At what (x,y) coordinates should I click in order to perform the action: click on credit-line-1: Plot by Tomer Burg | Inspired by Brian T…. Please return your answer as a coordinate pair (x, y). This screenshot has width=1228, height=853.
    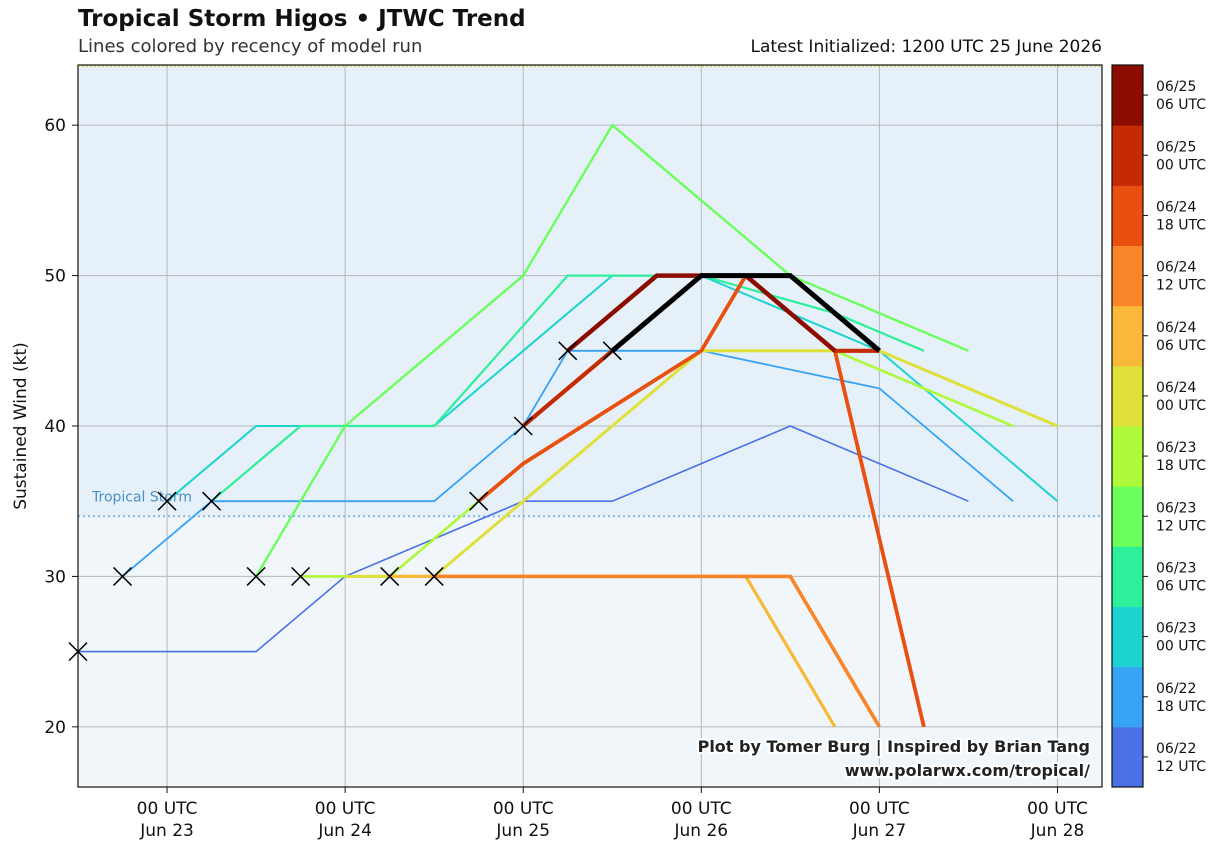
    Looking at the image, I should click on (894, 747).